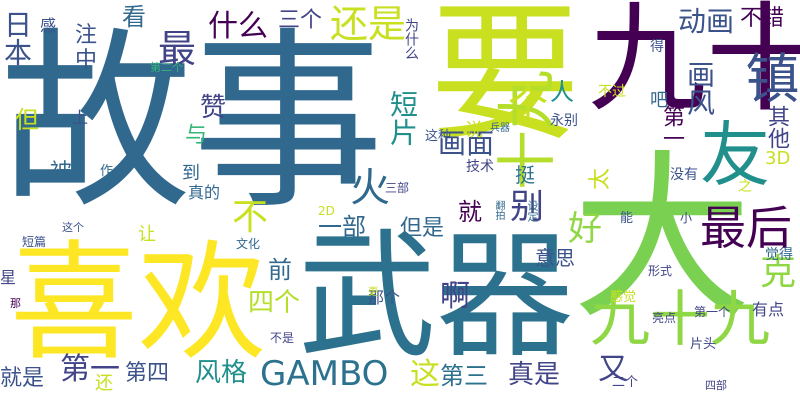 The width and height of the screenshot is (800, 400). Describe the element at coordinates (370, 188) in the screenshot. I see `word-huo: 火` at that location.